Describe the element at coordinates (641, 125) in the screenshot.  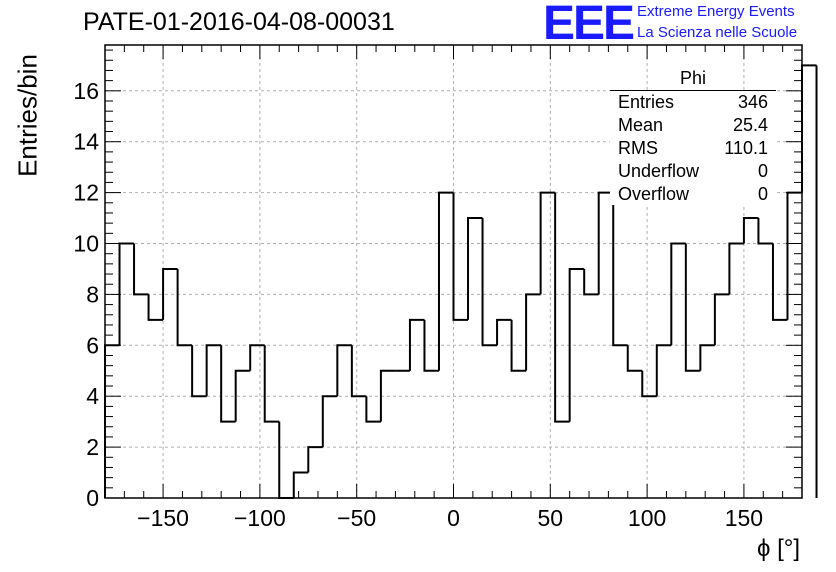
I see `stats-key: Mean` at that location.